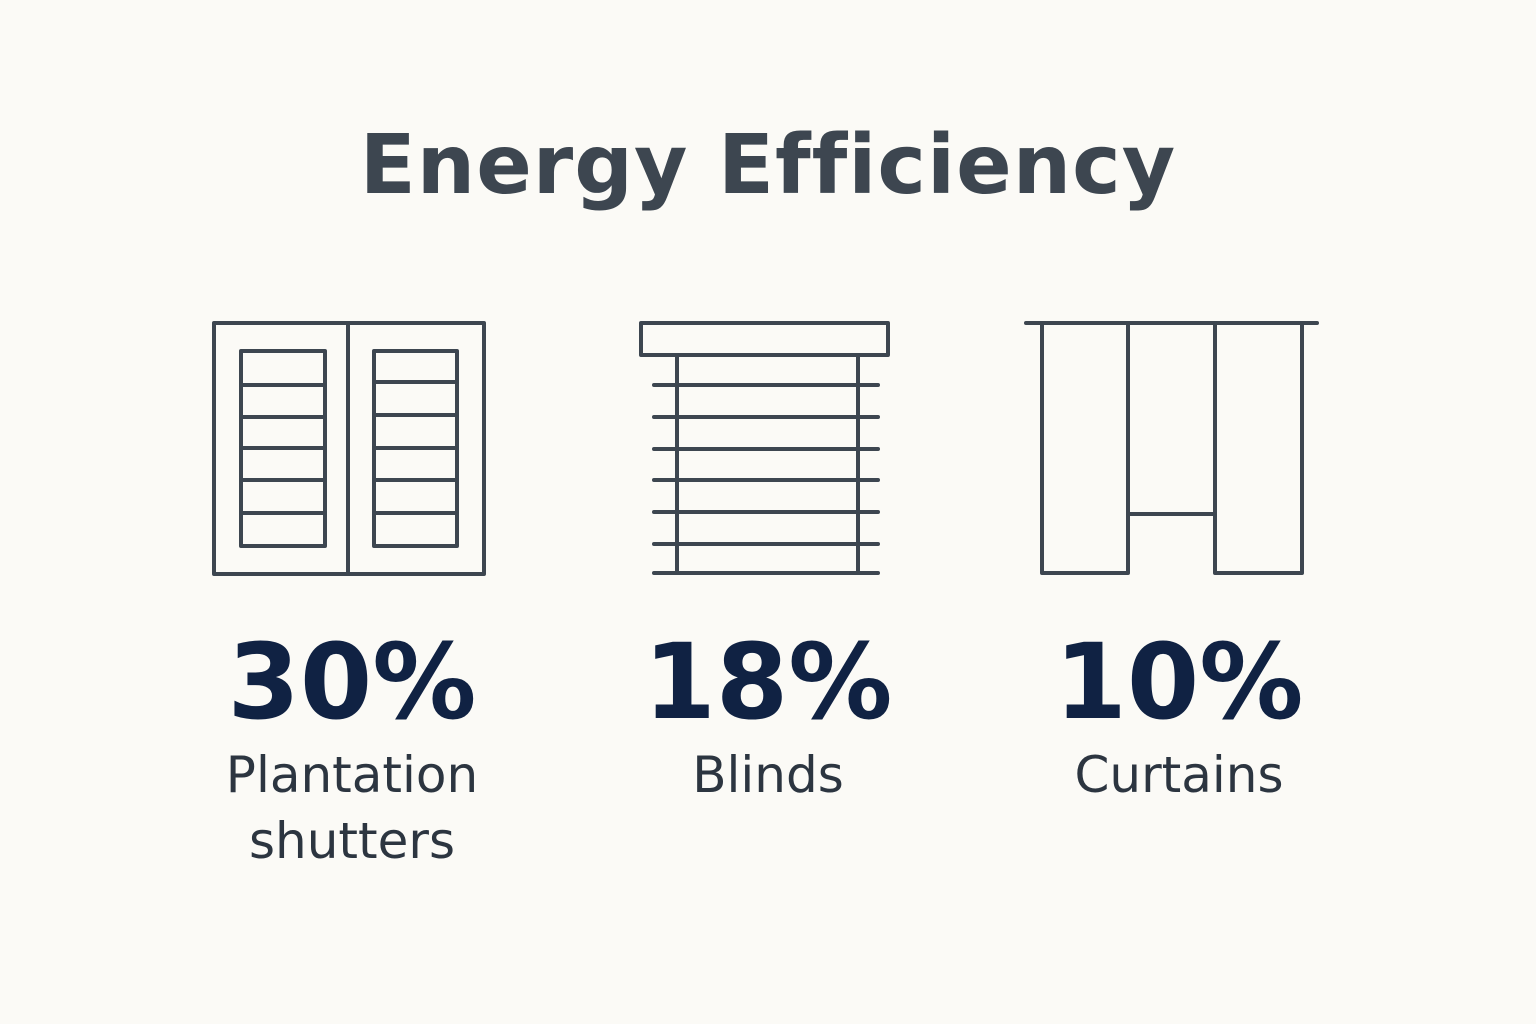 Image resolution: width=1536 pixels, height=1024 pixels. What do you see at coordinates (1179, 682) in the screenshot?
I see `stat: 10%` at bounding box center [1179, 682].